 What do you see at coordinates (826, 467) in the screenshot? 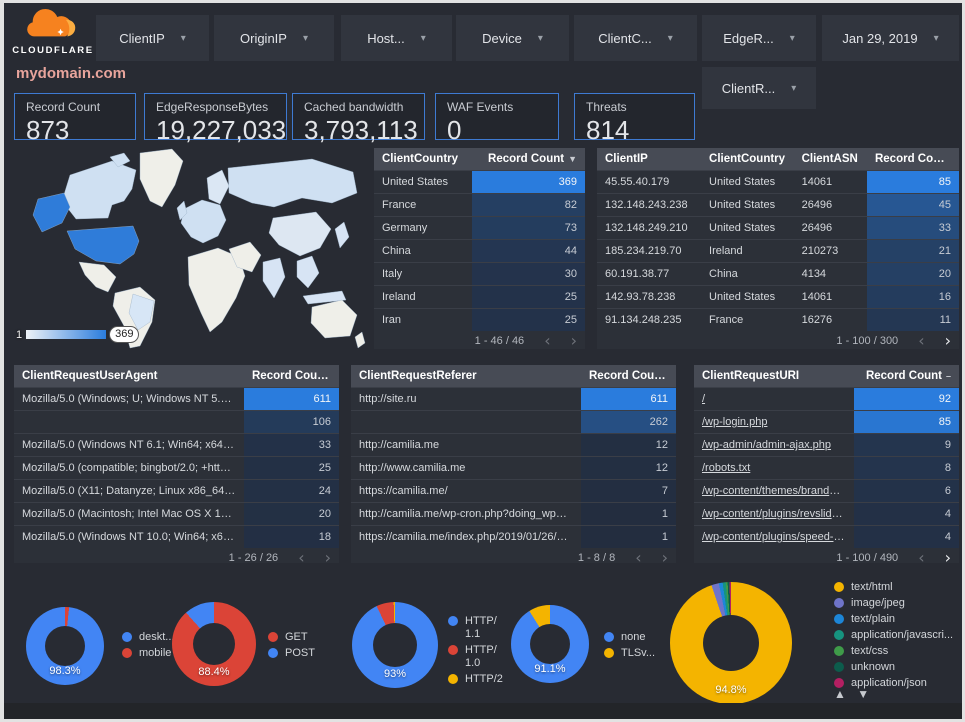
I see `table-row: /robots.txt 8` at bounding box center [826, 467].